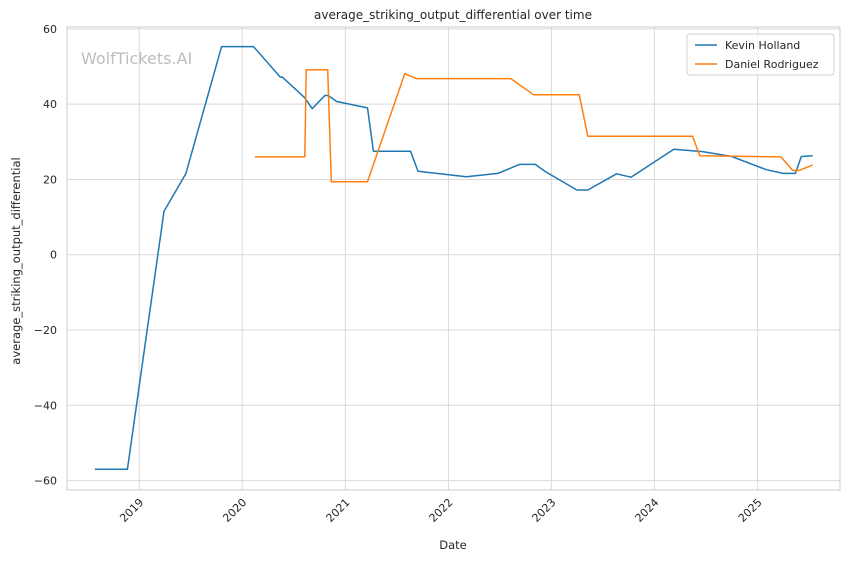 The width and height of the screenshot is (850, 561). I want to click on legend-box, so click(760, 54).